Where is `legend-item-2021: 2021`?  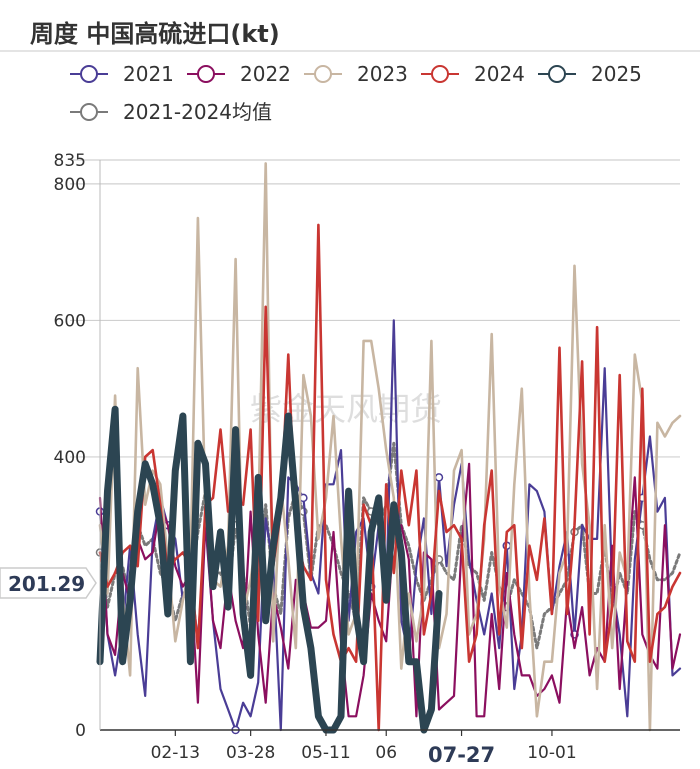 legend-item-2021: 2021 is located at coordinates (122, 74).